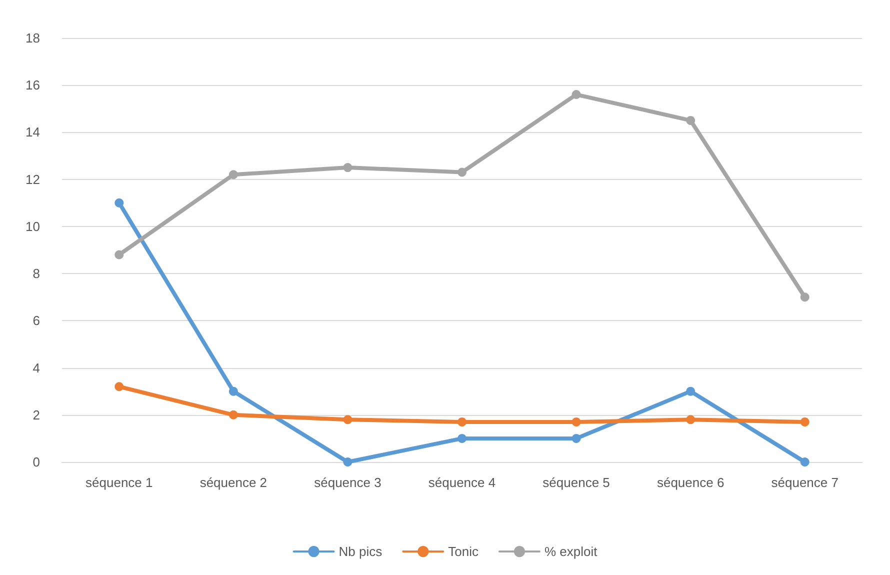 This screenshot has width=890, height=575. Describe the element at coordinates (360, 551) in the screenshot. I see `legend-label: Nb pics` at that location.